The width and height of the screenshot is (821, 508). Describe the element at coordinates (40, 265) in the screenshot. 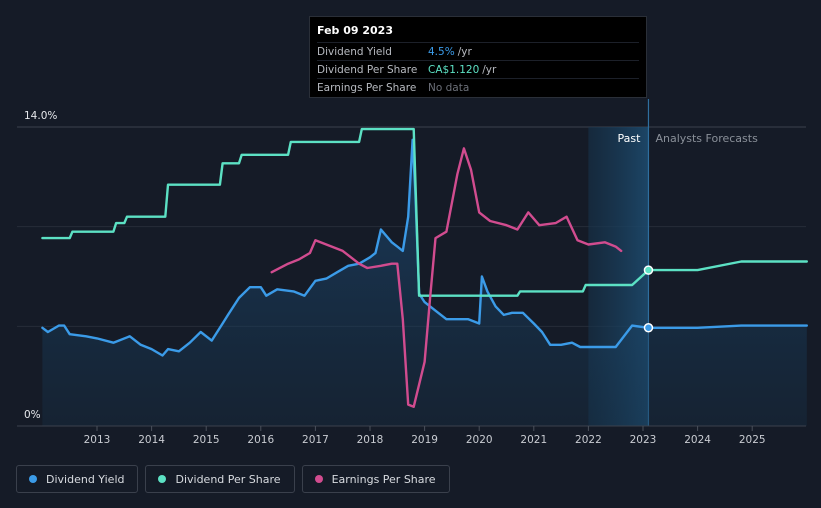

I see `axis-labels: 14.0% 0%` at that location.